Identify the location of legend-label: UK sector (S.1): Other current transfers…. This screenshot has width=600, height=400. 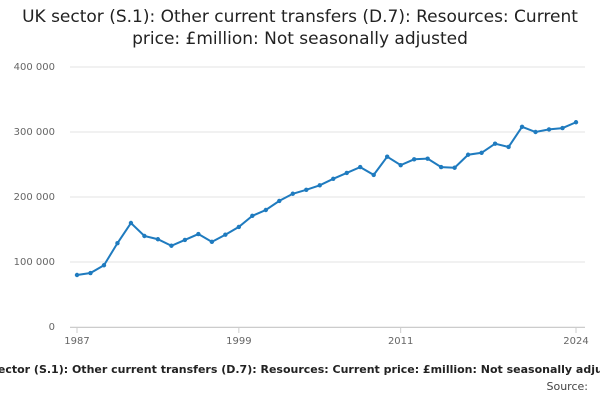
(300, 369).